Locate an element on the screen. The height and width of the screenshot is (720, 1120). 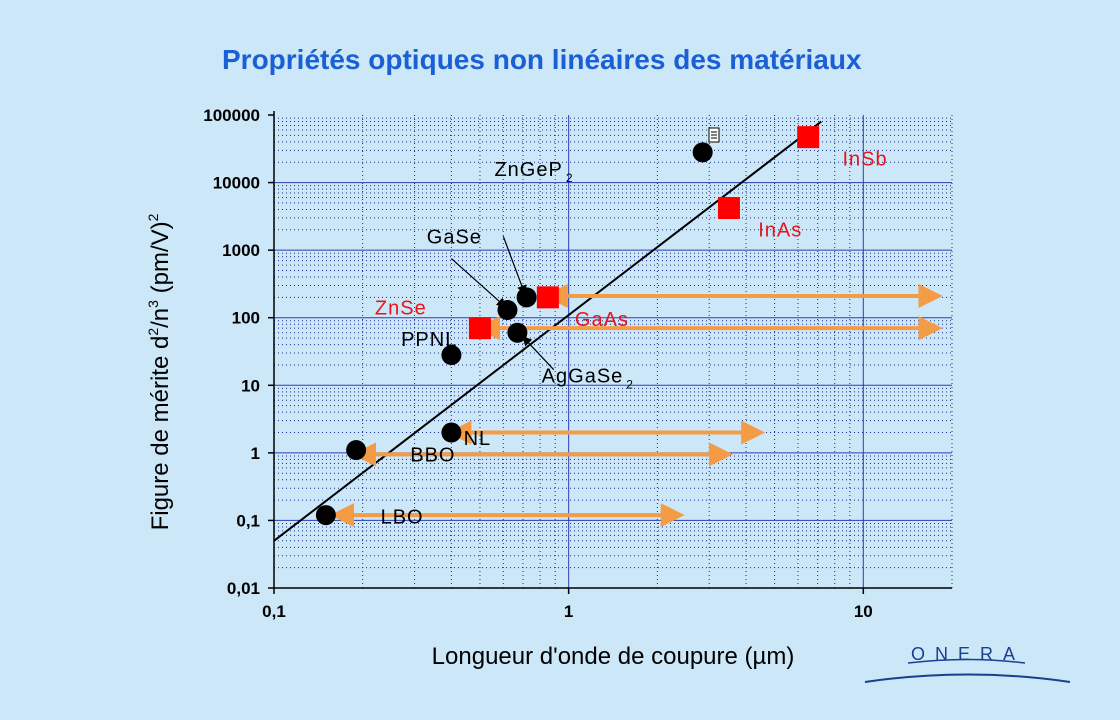
y-tick-label: 1000 is located at coordinates (241, 250).